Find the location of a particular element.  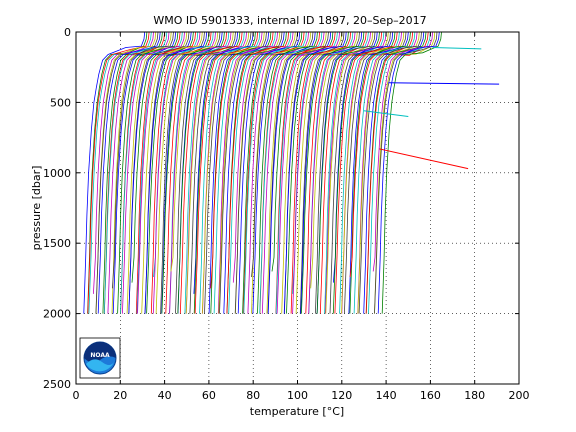

y-tick-label-4: 2000 is located at coordinates (57, 314).